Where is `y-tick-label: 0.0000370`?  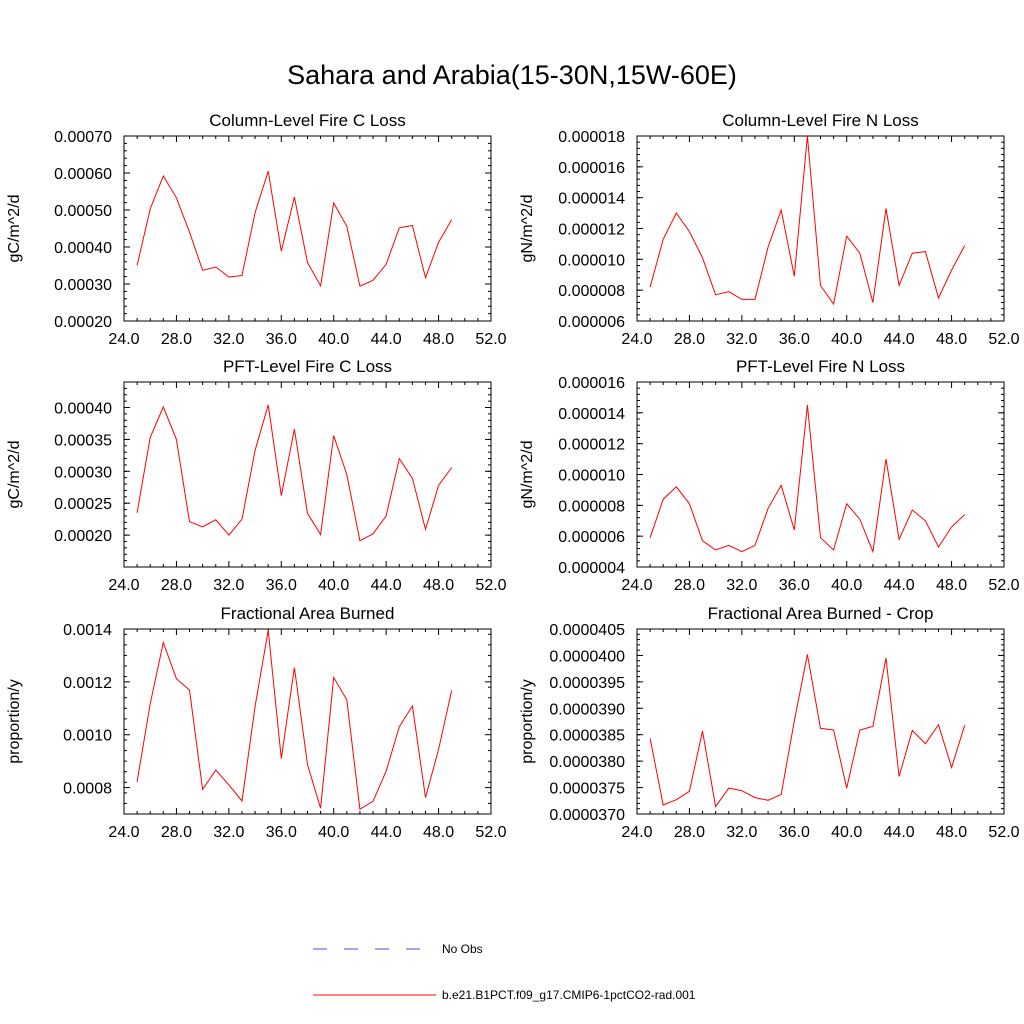
y-tick-label: 0.0000370 is located at coordinates (587, 815).